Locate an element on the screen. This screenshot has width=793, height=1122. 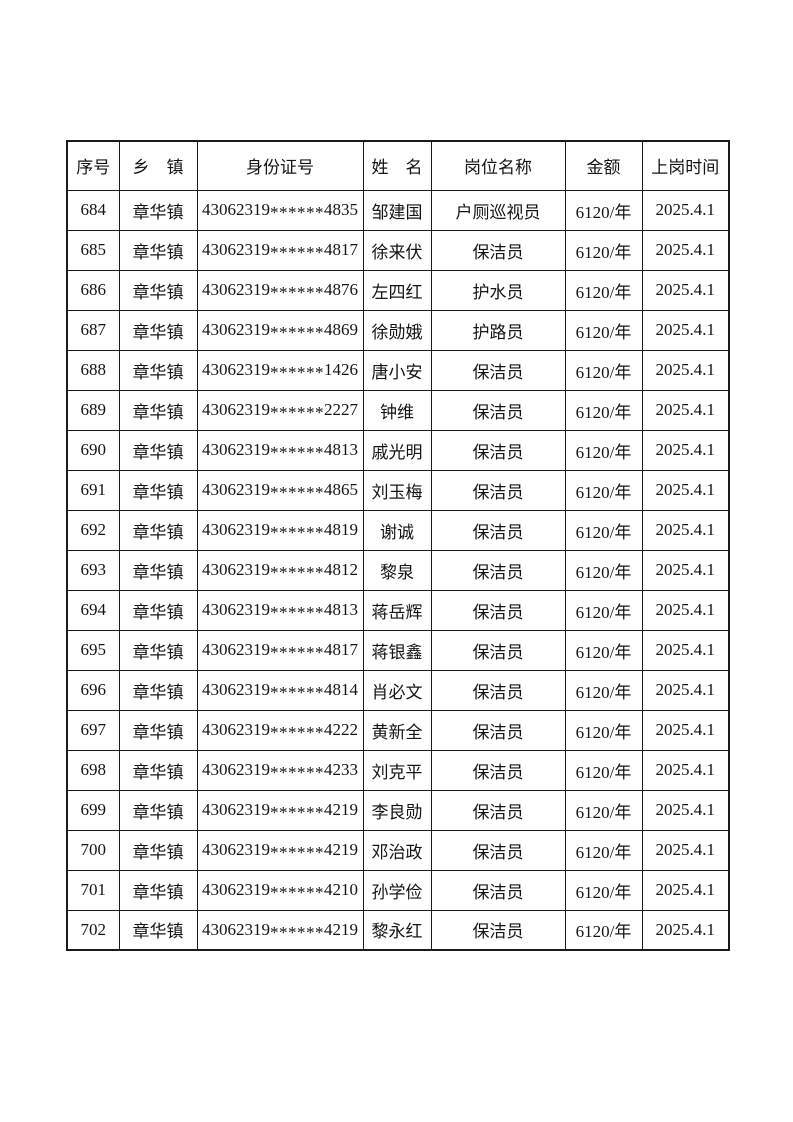
cell-name: 蒋银鑫 is located at coordinates (397, 650).